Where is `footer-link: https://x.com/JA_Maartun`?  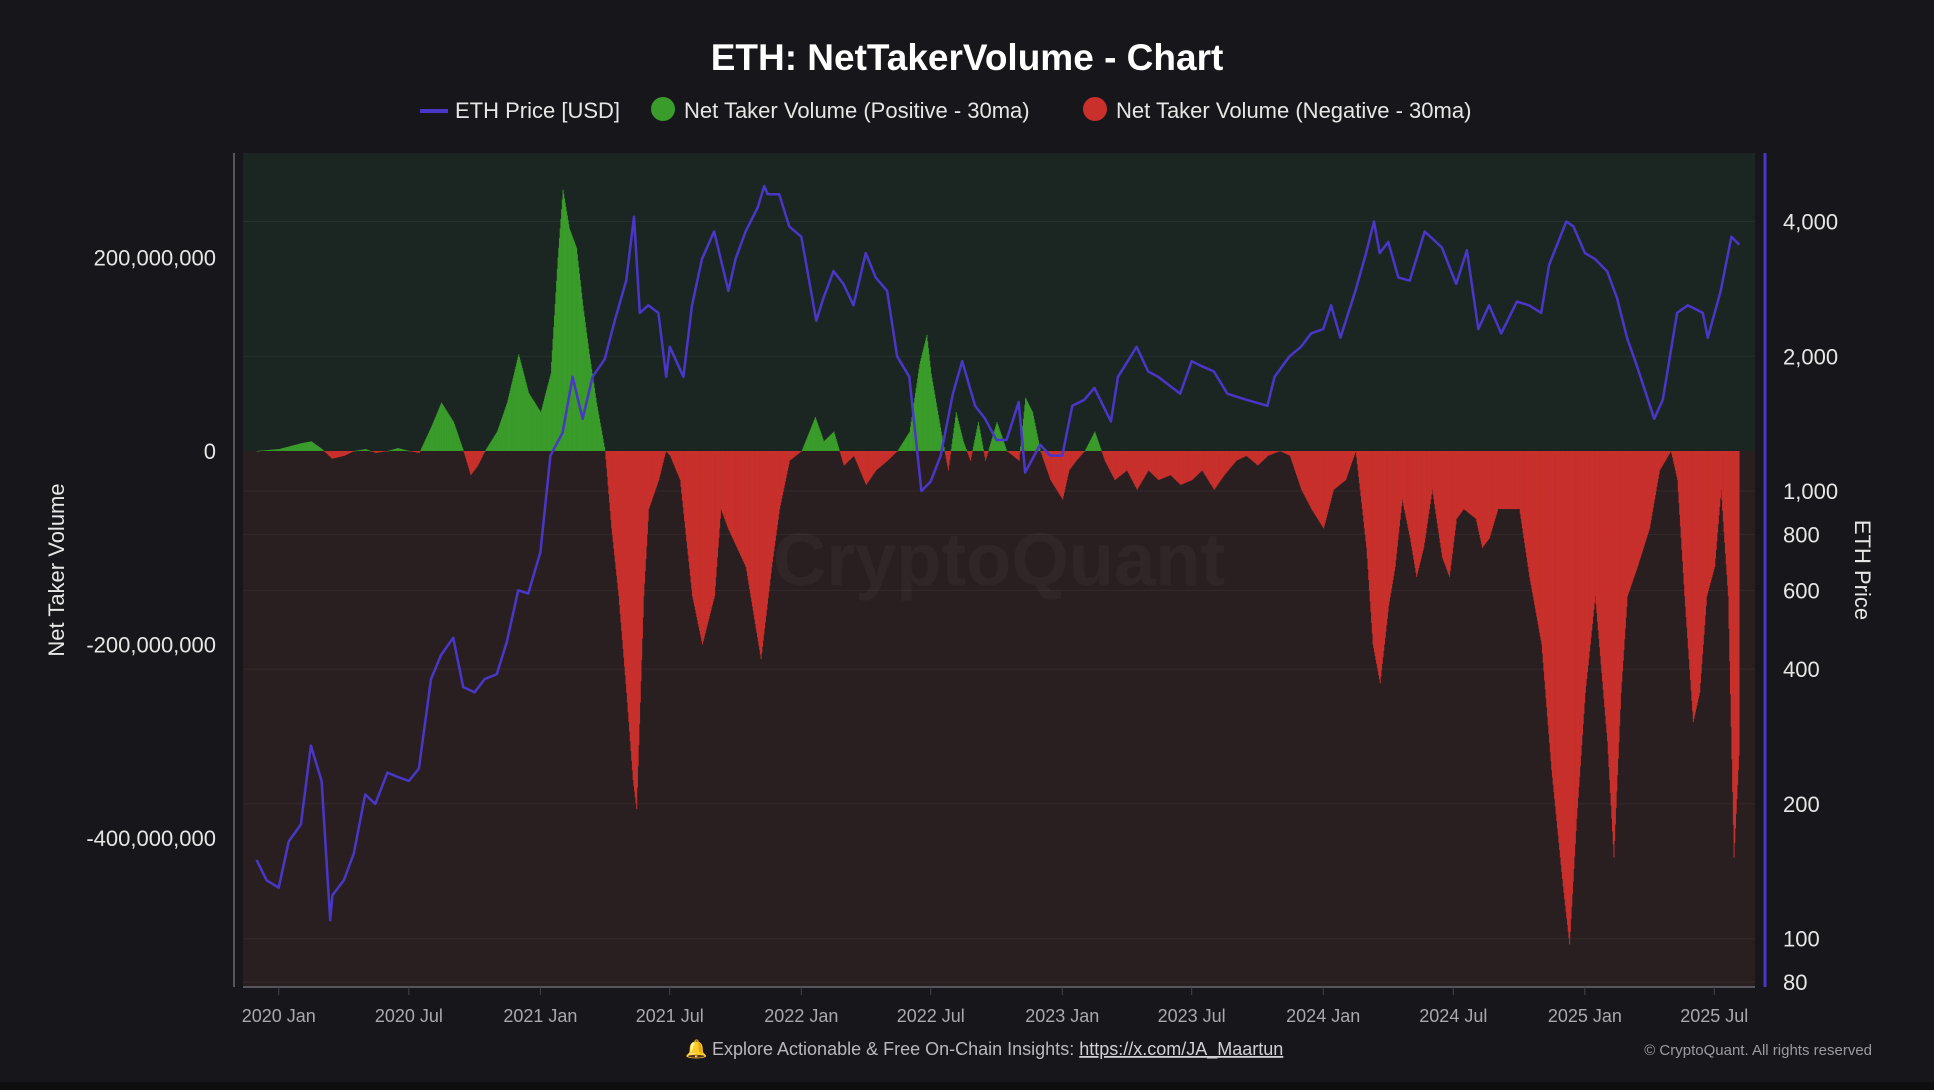
footer-link: https://x.com/JA_Maartun is located at coordinates (1181, 1049).